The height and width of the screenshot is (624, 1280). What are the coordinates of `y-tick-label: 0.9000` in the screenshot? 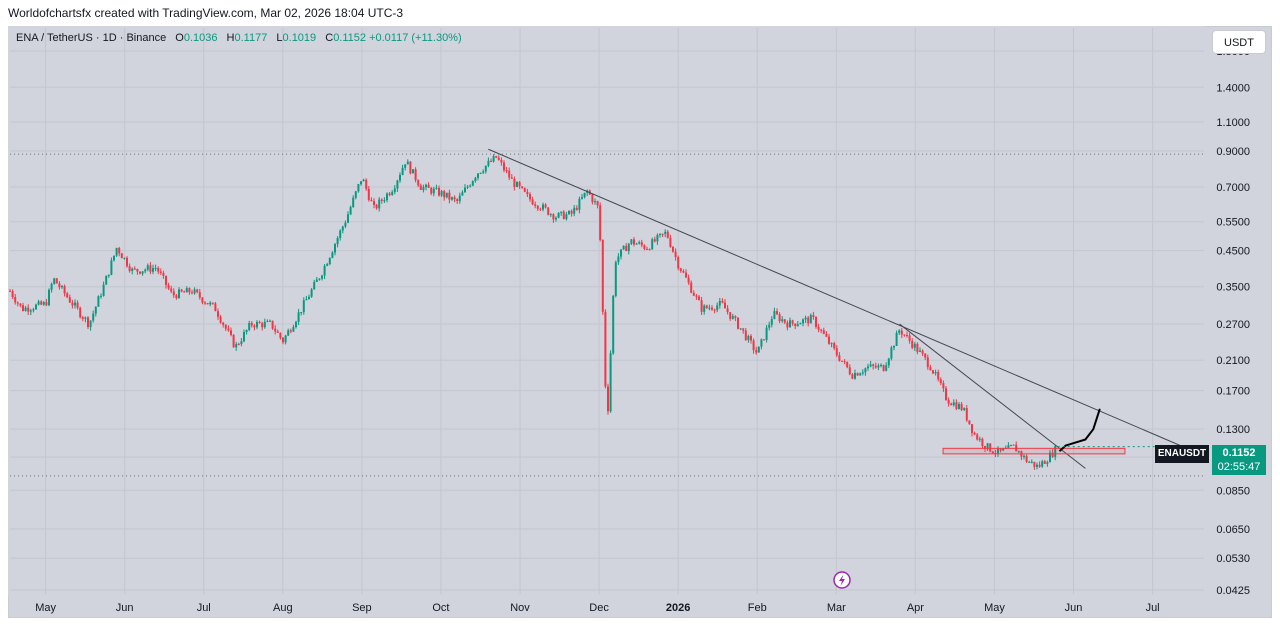 It's located at (1233, 152).